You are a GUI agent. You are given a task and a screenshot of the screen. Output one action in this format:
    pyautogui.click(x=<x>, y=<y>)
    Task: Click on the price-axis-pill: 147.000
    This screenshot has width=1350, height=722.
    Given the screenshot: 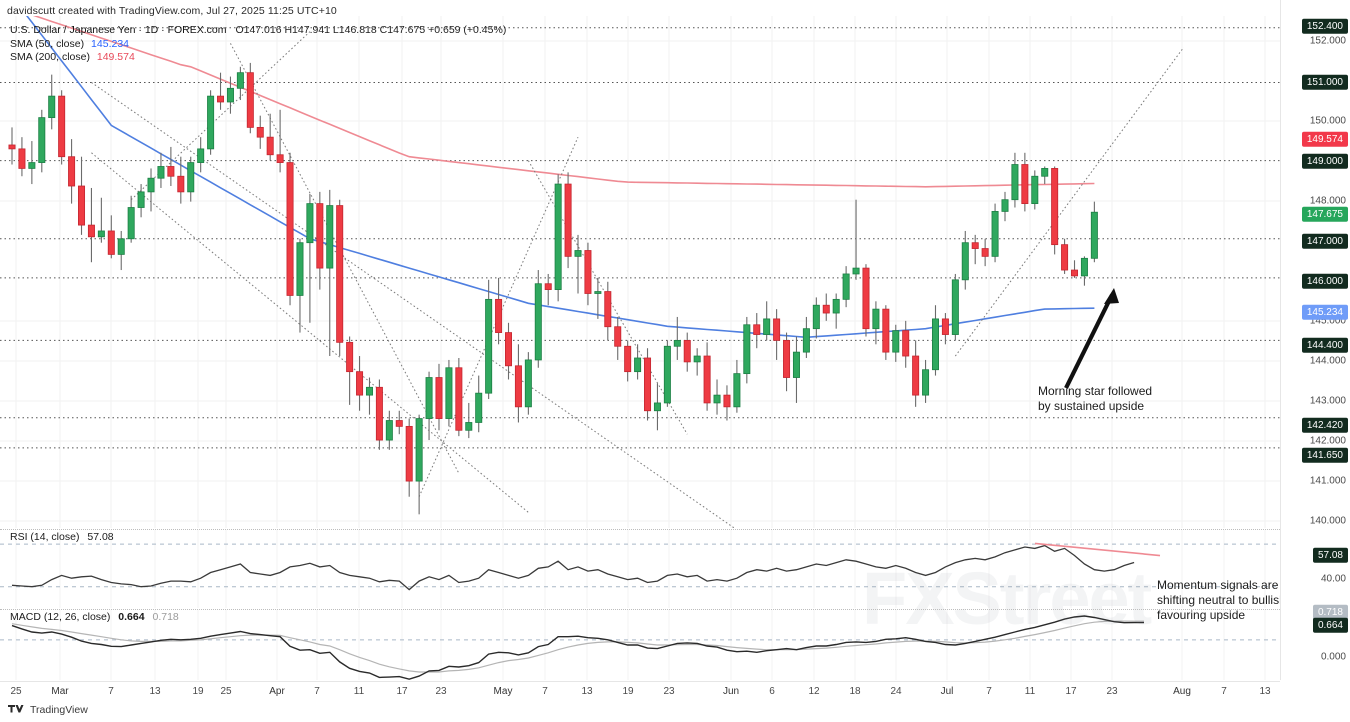 What is the action you would take?
    pyautogui.click(x=1324, y=241)
    